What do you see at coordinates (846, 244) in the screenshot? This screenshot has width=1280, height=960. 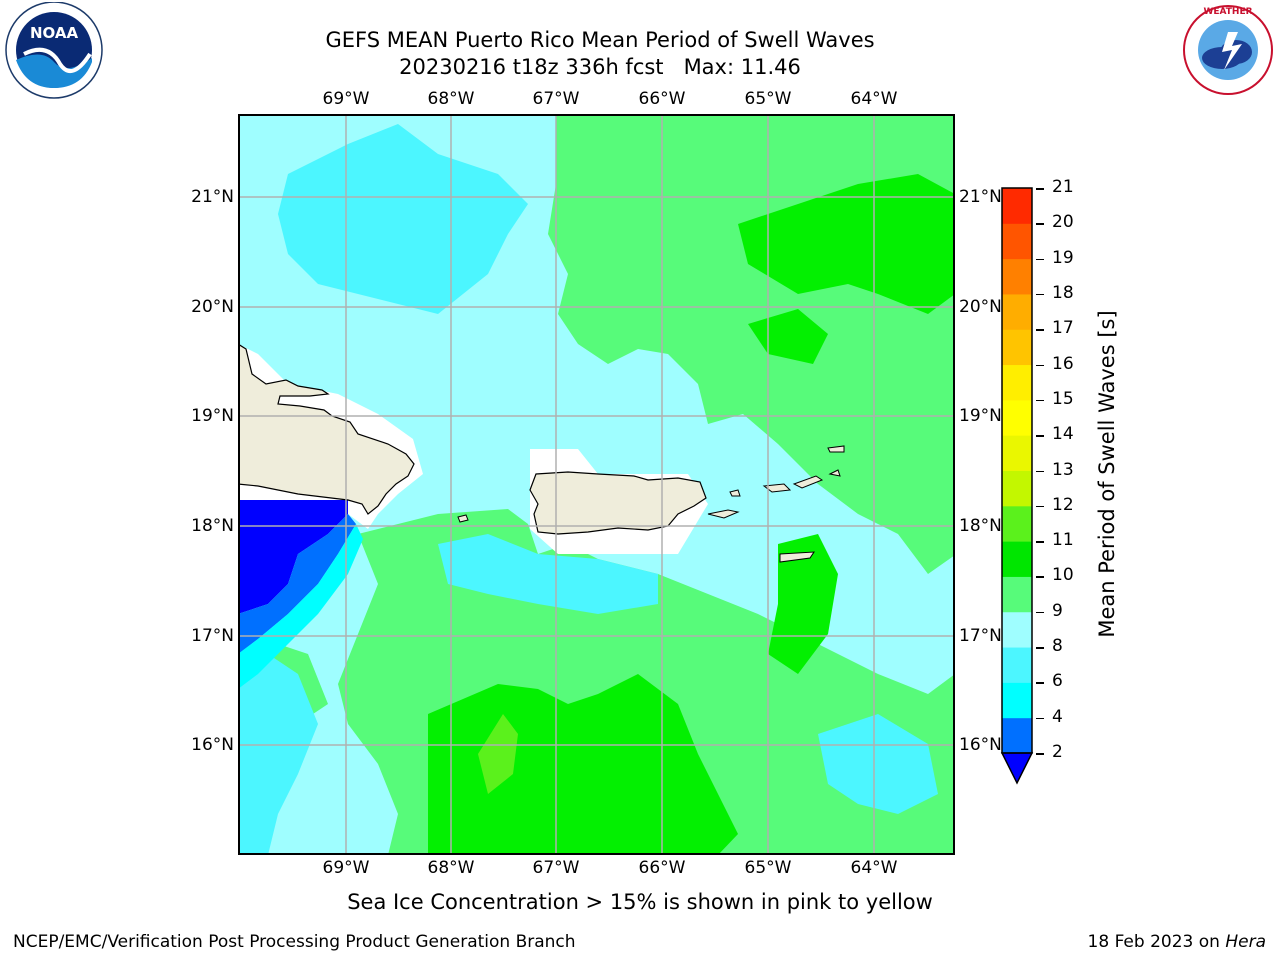 I see `field-10-11s-ne` at bounding box center [846, 244].